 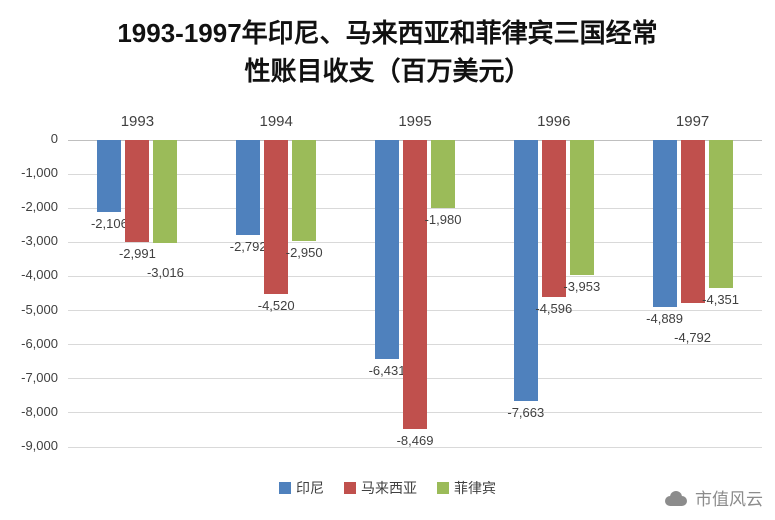 I want to click on data-label-philippines-1996: -3,953, so click(x=582, y=286).